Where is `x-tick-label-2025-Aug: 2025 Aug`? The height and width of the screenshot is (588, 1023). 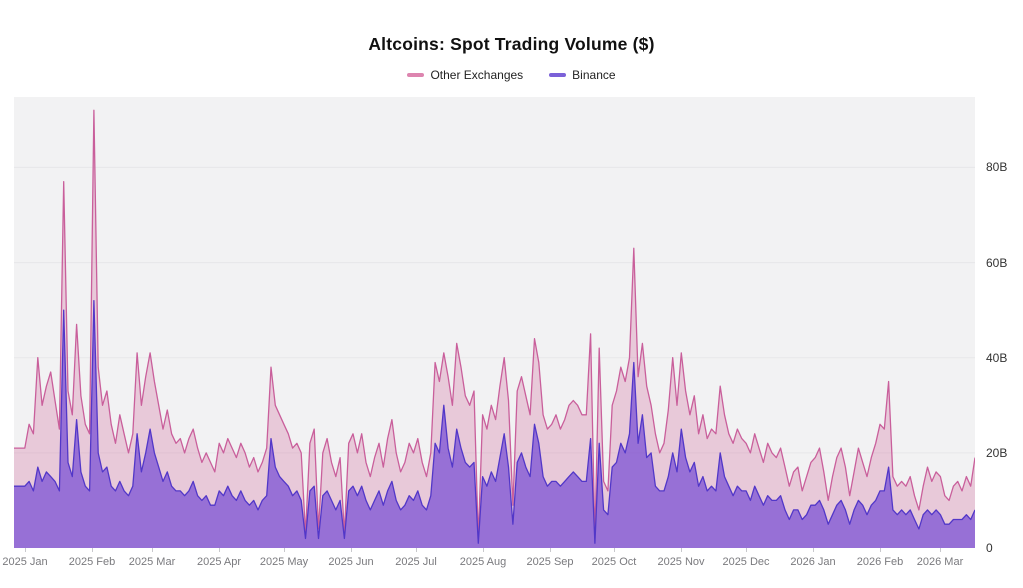 x-tick-label-2025-Aug: 2025 Aug is located at coordinates (483, 562).